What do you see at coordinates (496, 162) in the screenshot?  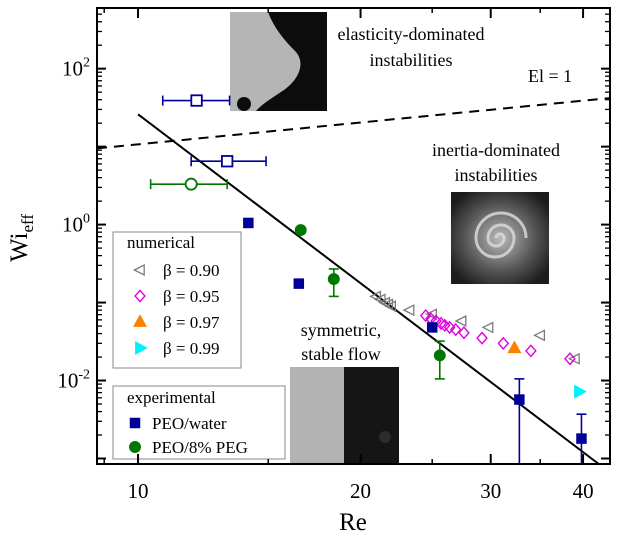 I see `annotation-inertia: inertia-dominated instabilities` at bounding box center [496, 162].